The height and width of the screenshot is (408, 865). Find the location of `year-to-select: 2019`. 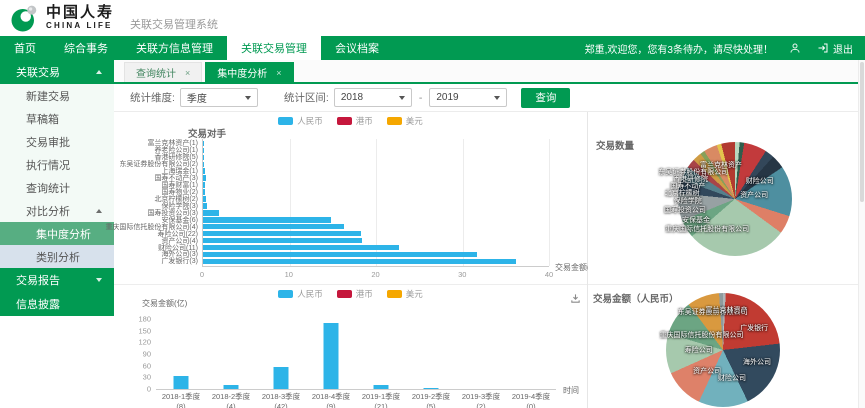

year-to-select: 2019 is located at coordinates (468, 97).